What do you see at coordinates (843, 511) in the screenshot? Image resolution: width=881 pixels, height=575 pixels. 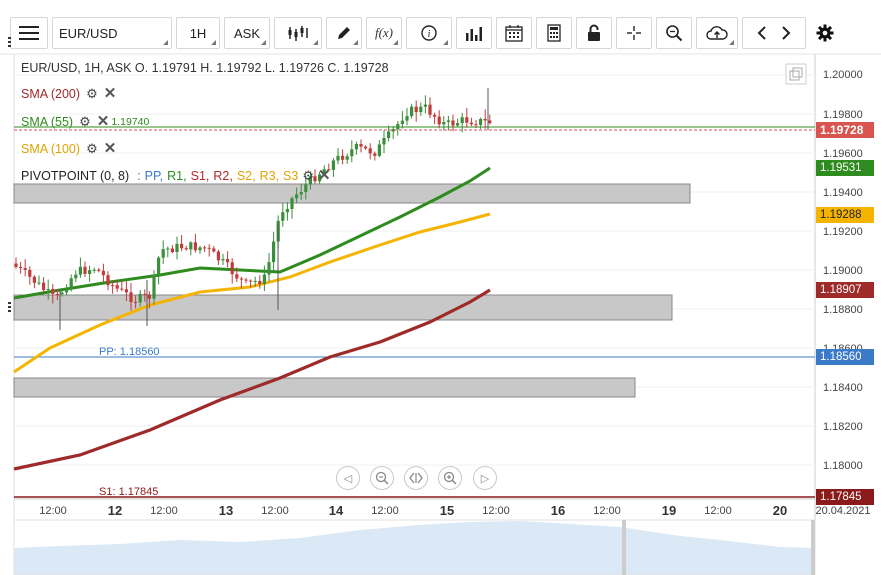 I see `x-tick-date: 20.04.2021` at bounding box center [843, 511].